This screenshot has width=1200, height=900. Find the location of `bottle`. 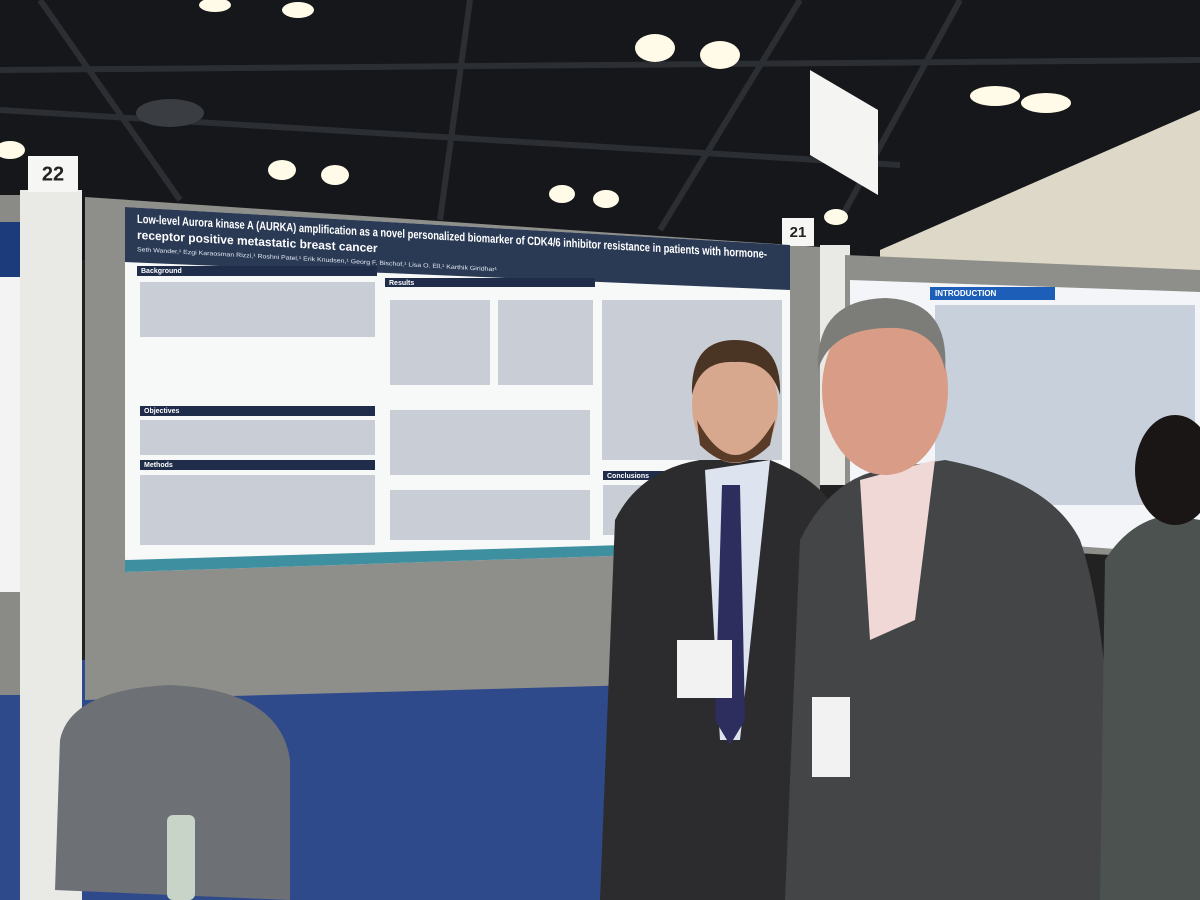

bottle is located at coordinates (181, 857).